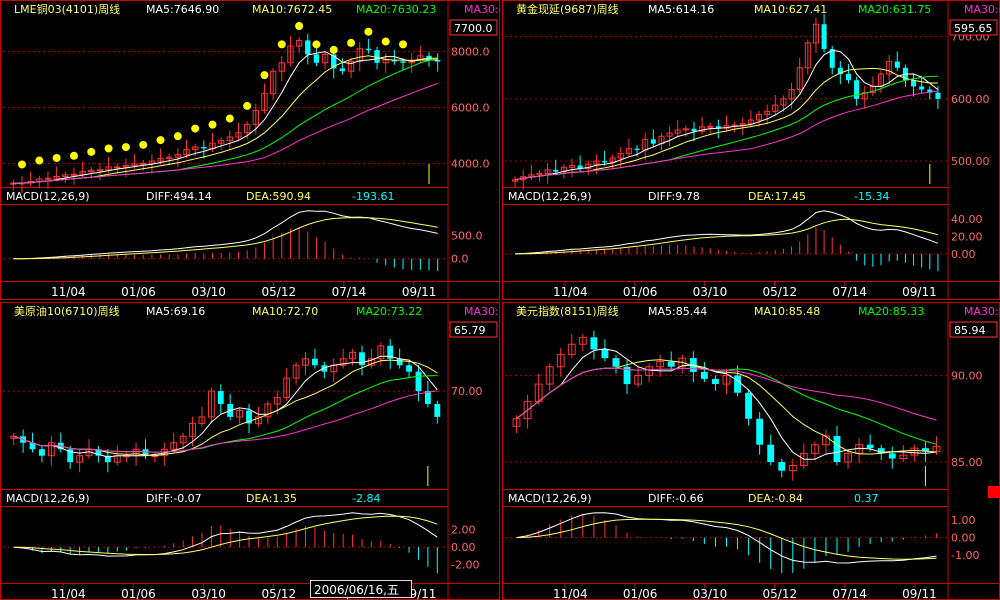 Image resolution: width=1000 pixels, height=600 pixels. What do you see at coordinates (965, 555) in the screenshot?
I see `macd-tick-label: -1.00` at bounding box center [965, 555].